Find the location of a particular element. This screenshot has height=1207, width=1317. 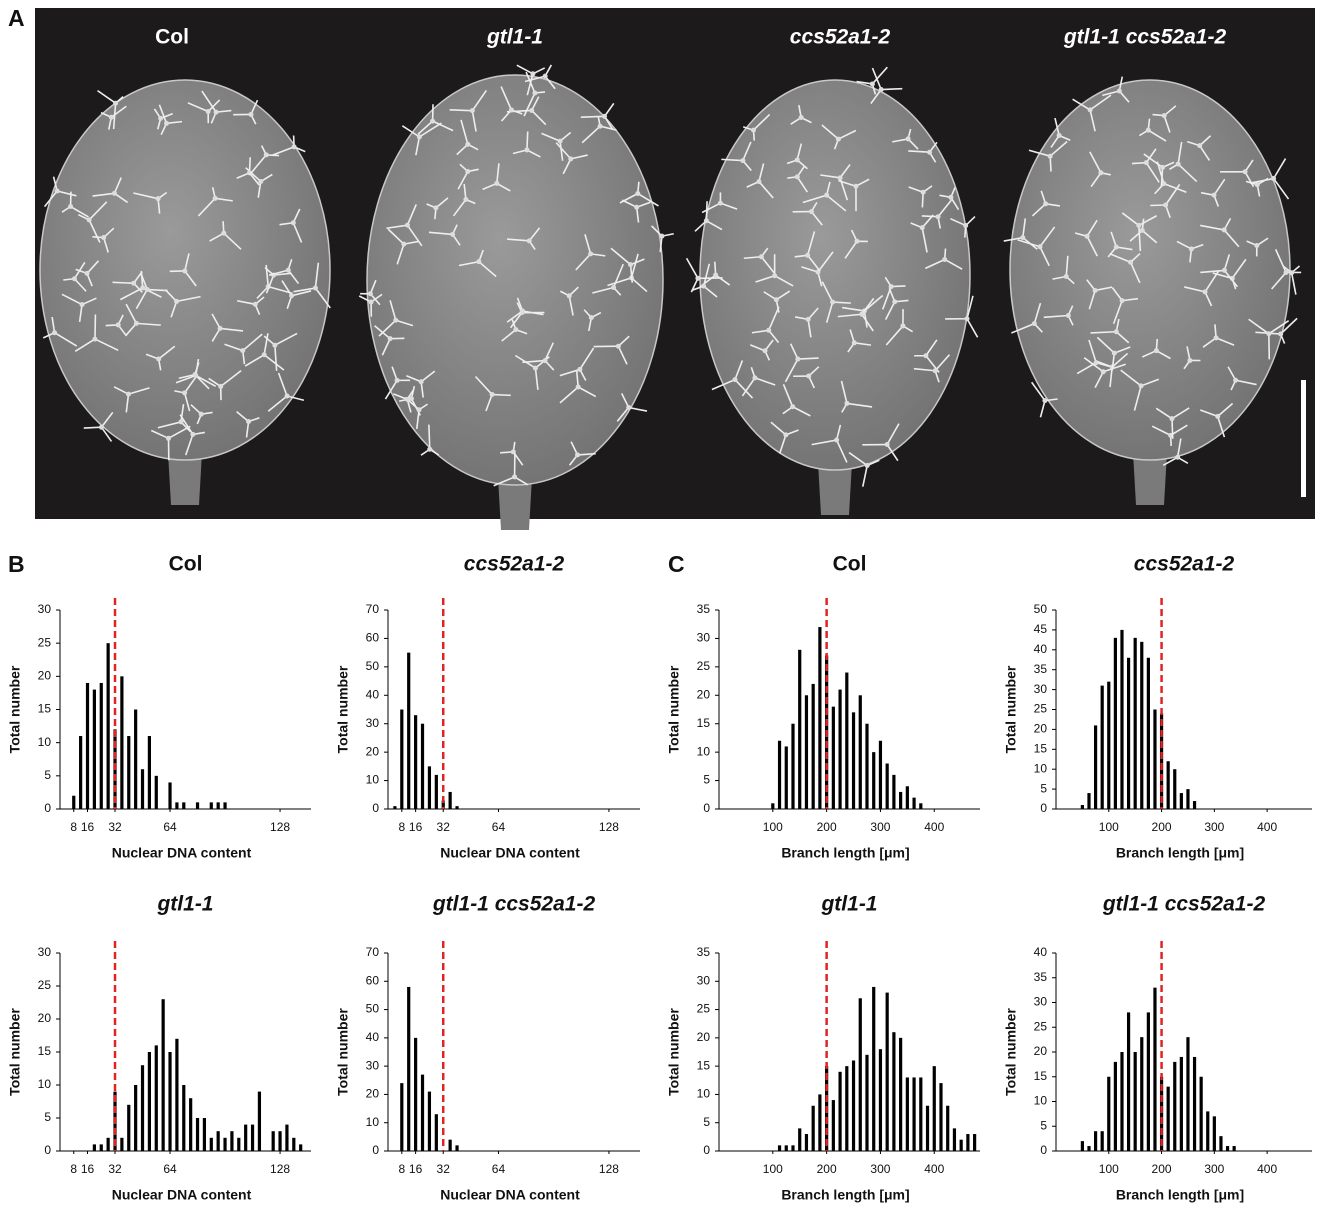

leaf is located at coordinates (1150, 270).